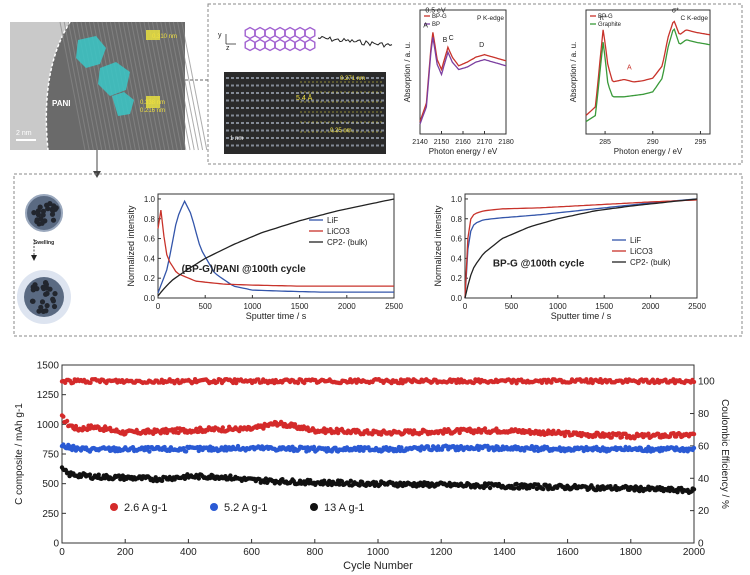 This screenshot has width=750, height=575. What do you see at coordinates (44, 259) in the screenshot?
I see `swelling-schematic: Swelling` at bounding box center [44, 259].